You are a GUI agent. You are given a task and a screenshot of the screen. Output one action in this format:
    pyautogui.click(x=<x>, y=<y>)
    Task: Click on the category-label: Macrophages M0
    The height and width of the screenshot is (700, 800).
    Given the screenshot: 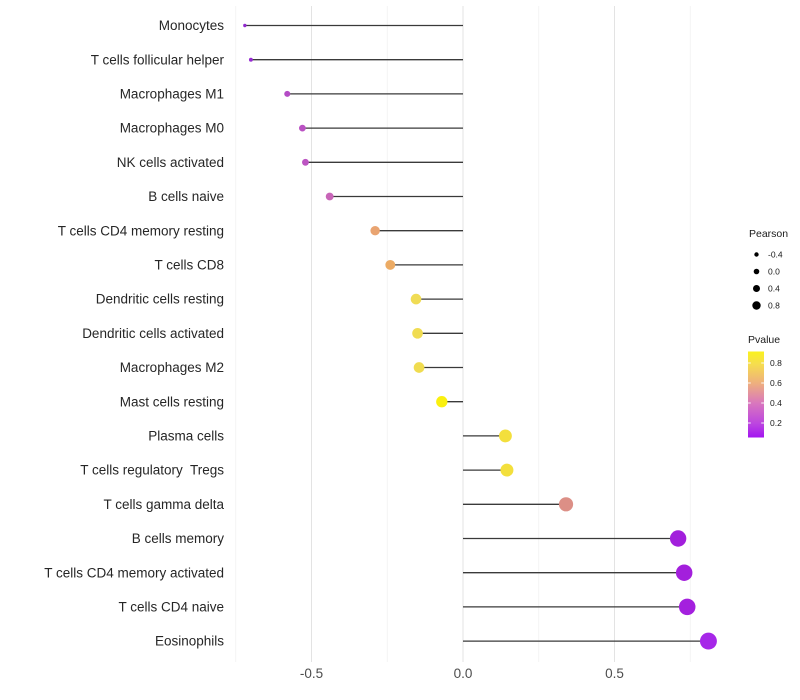 What is the action you would take?
    pyautogui.click(x=172, y=128)
    